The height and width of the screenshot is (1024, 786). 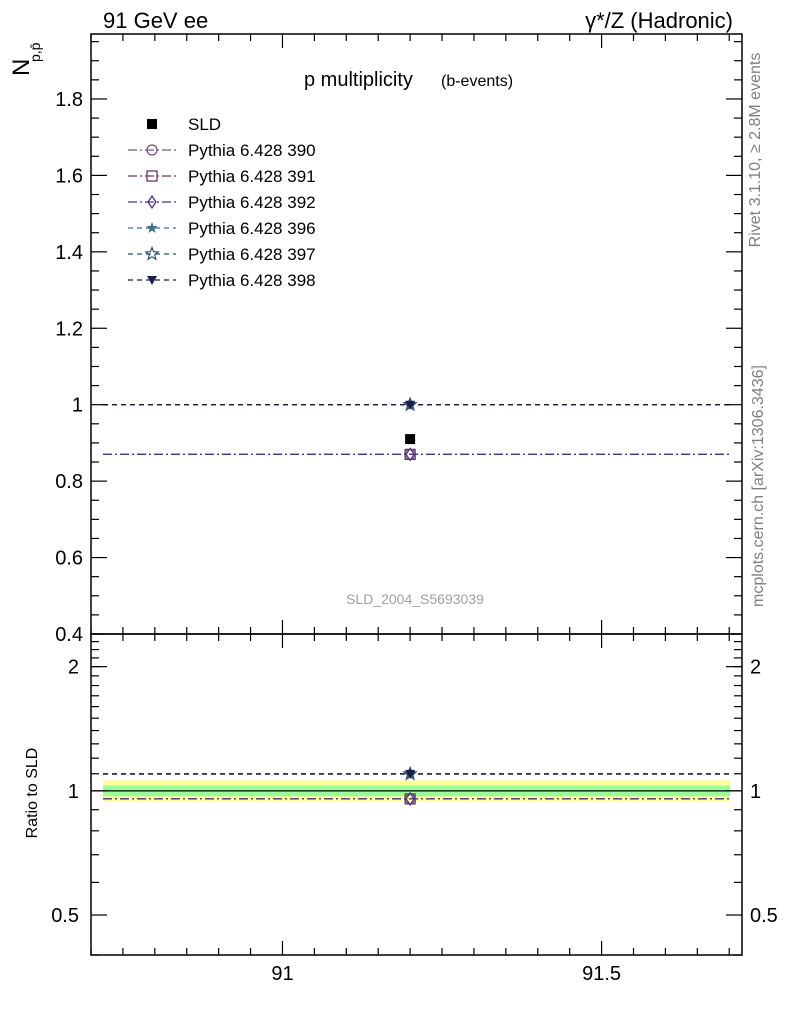 I want to click on ratio-ylabel: Ratio to SLD, so click(x=32, y=793).